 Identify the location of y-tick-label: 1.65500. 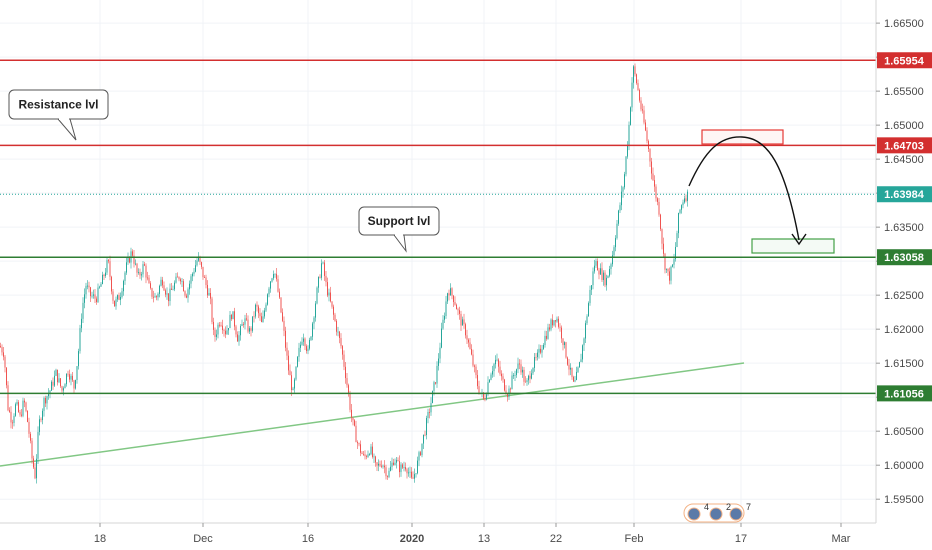
(904, 92).